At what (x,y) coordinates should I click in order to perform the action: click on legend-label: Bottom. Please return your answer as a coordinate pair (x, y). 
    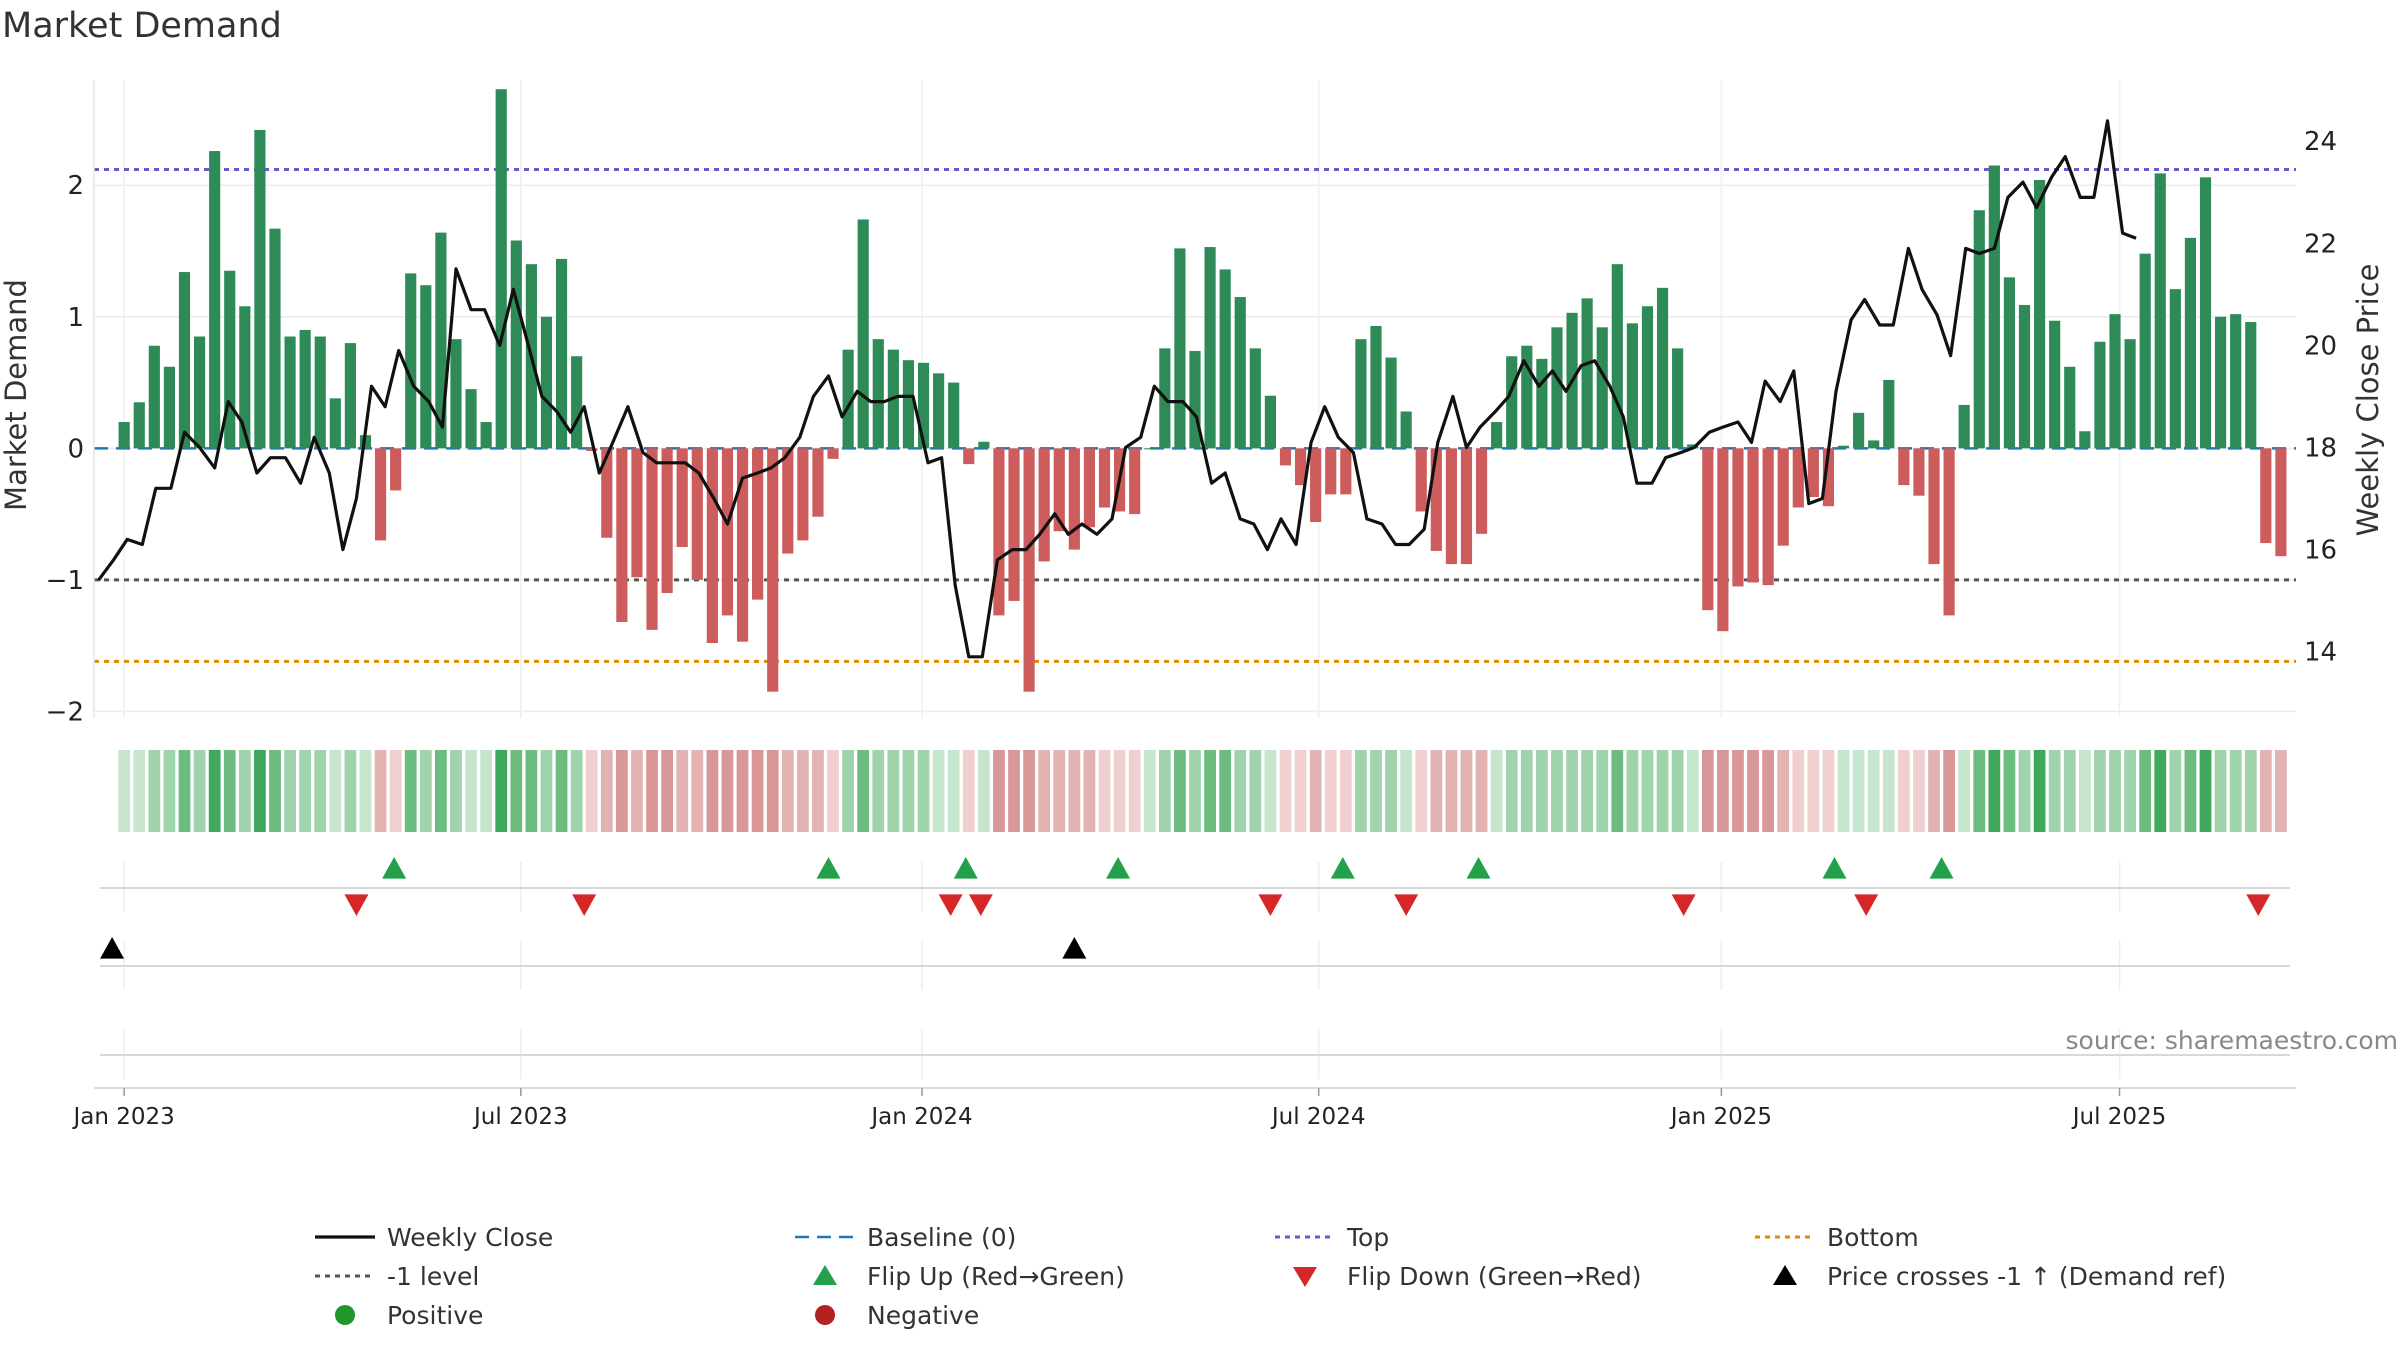
    Looking at the image, I should click on (1873, 1237).